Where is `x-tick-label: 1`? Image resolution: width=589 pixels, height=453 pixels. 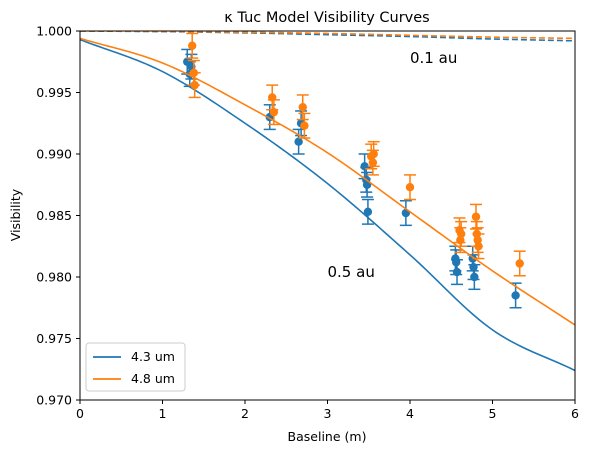 x-tick-label: 1 is located at coordinates (163, 413).